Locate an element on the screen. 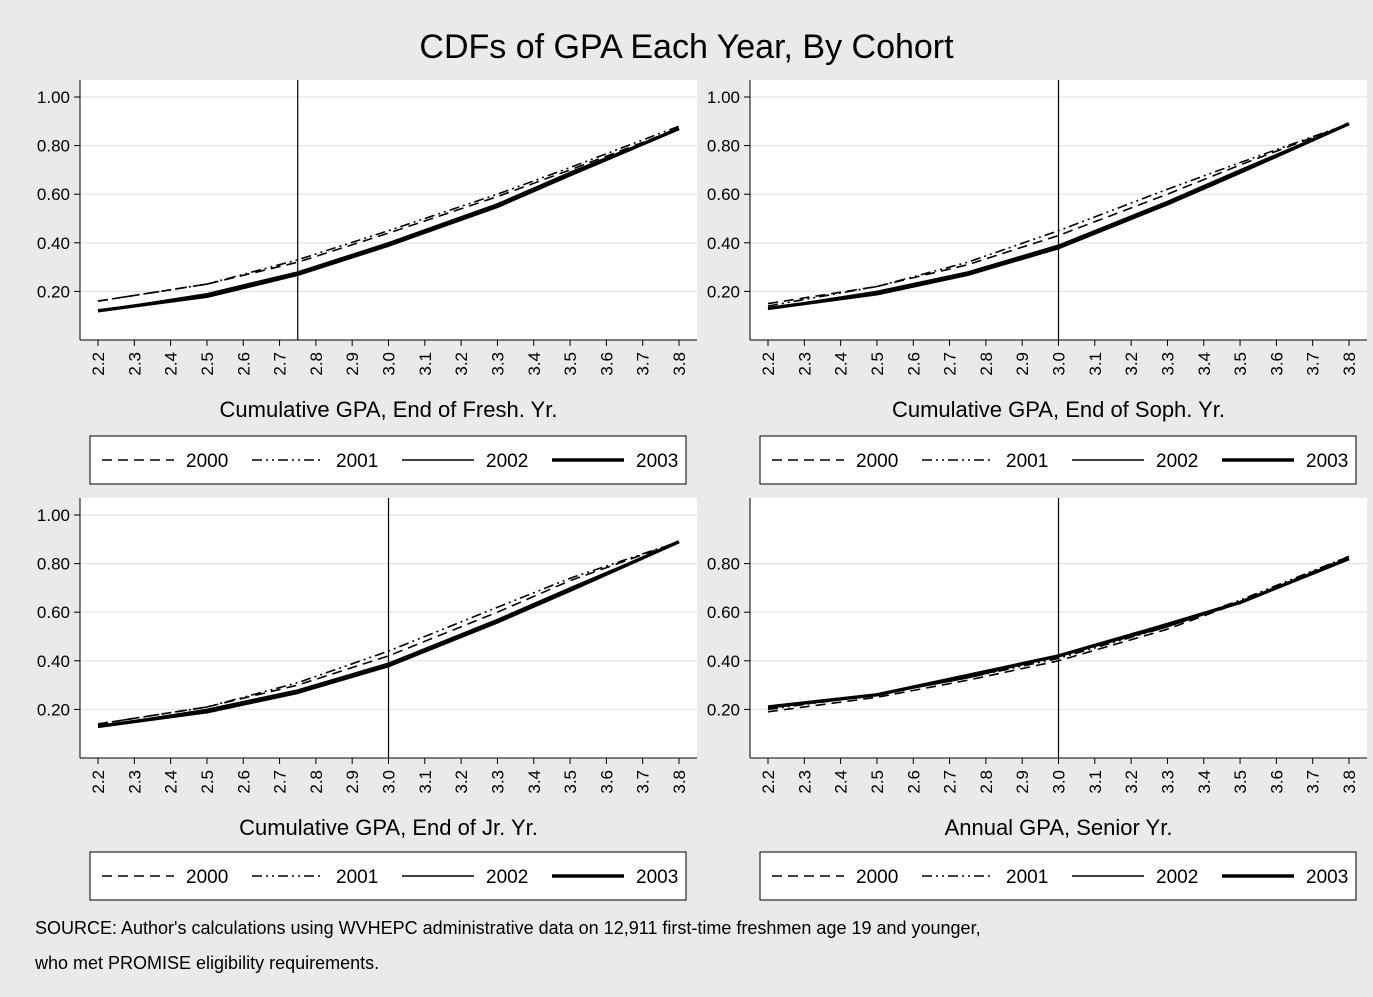  x-axis-title: Annual GPA, Senior Yr. is located at coordinates (1059, 827).